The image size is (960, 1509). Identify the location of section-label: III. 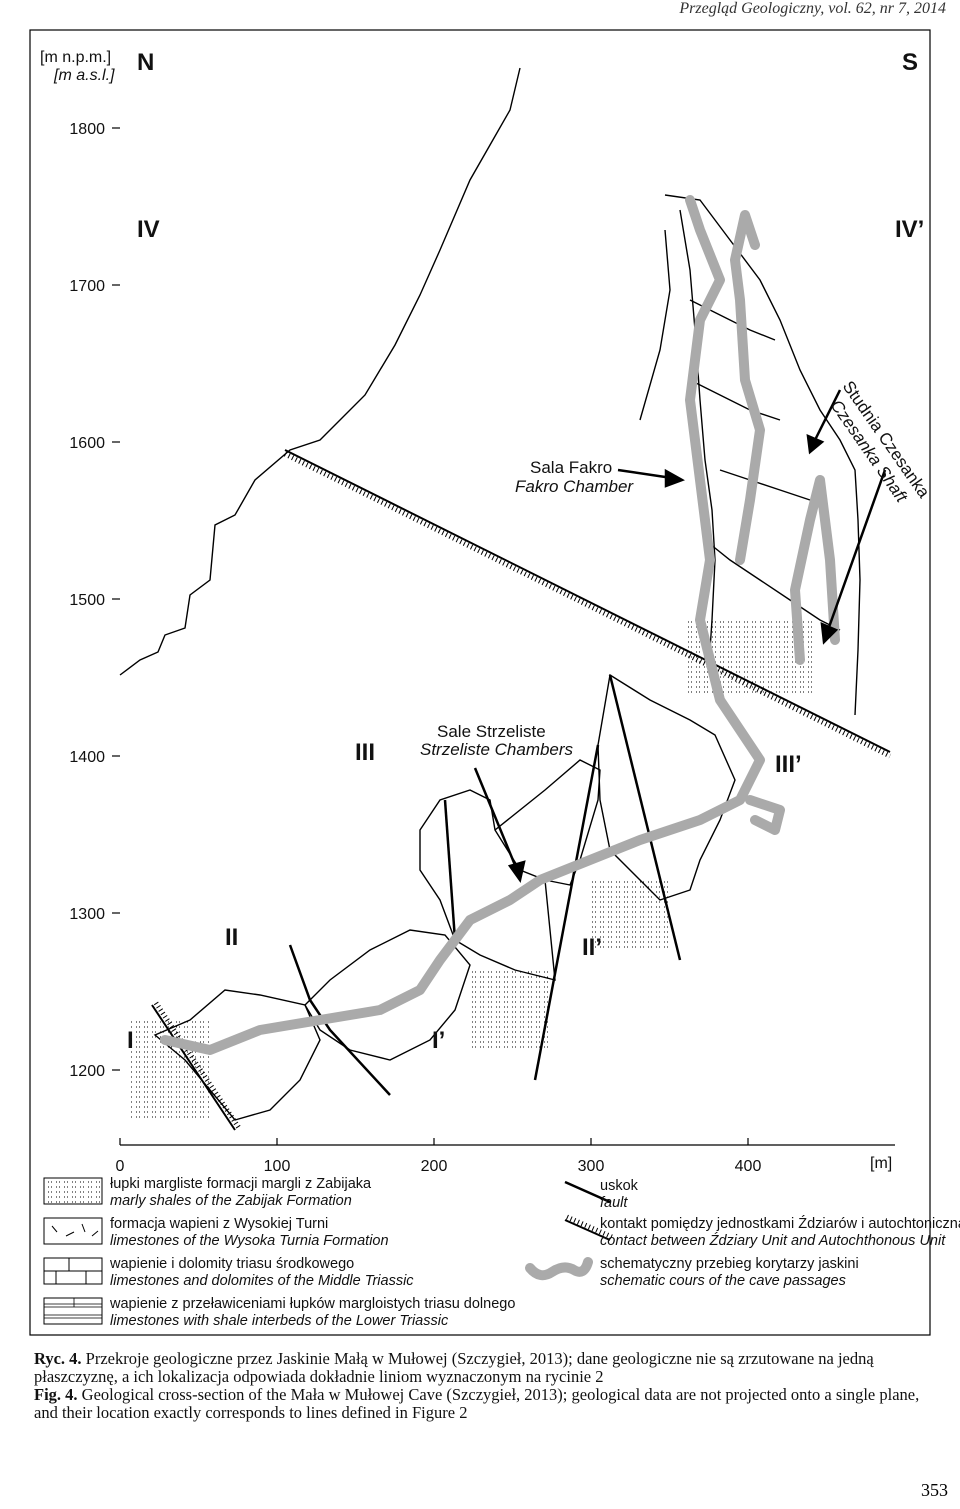
(365, 752).